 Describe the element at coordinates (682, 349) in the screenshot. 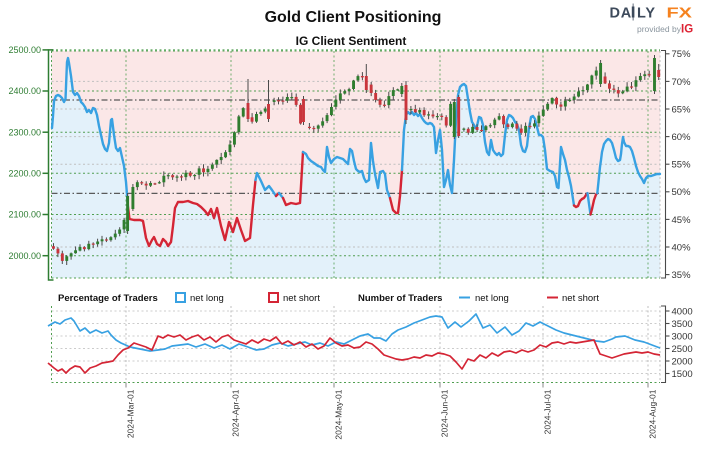

I see `svg-text: 2500` at that location.